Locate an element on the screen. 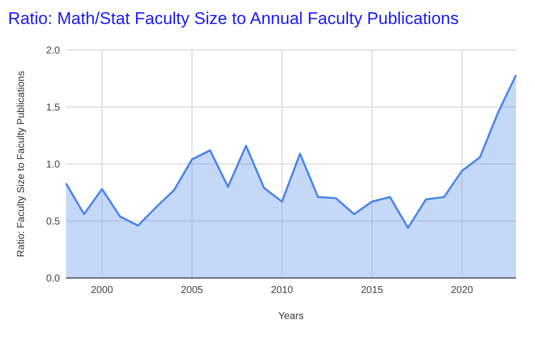 The width and height of the screenshot is (535, 339). x-tick-label: 2015 is located at coordinates (372, 290).